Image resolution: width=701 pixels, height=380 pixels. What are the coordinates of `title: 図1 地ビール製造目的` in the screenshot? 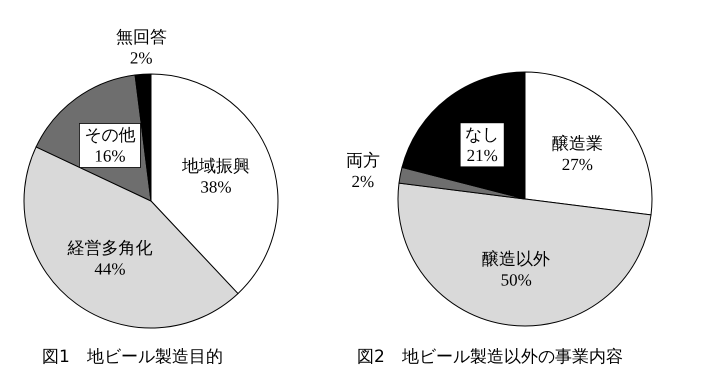 It's located at (132, 357).